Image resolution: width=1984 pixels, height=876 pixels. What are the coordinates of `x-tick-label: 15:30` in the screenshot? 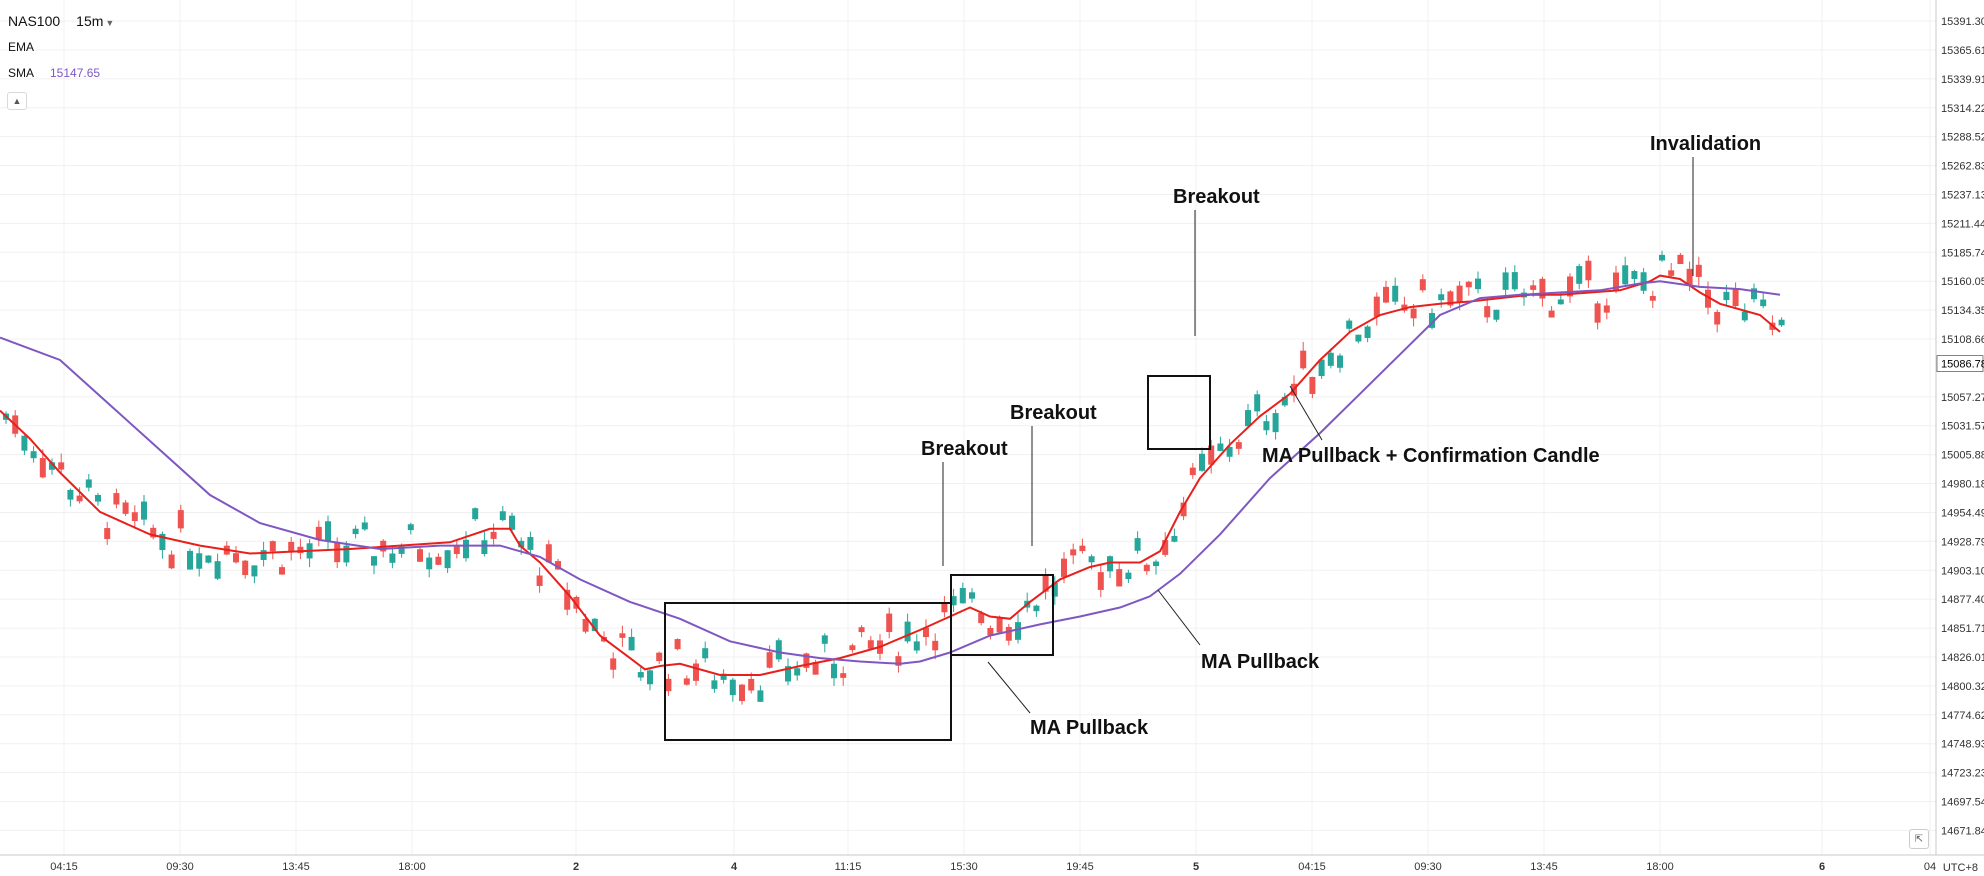 It's located at (964, 867).